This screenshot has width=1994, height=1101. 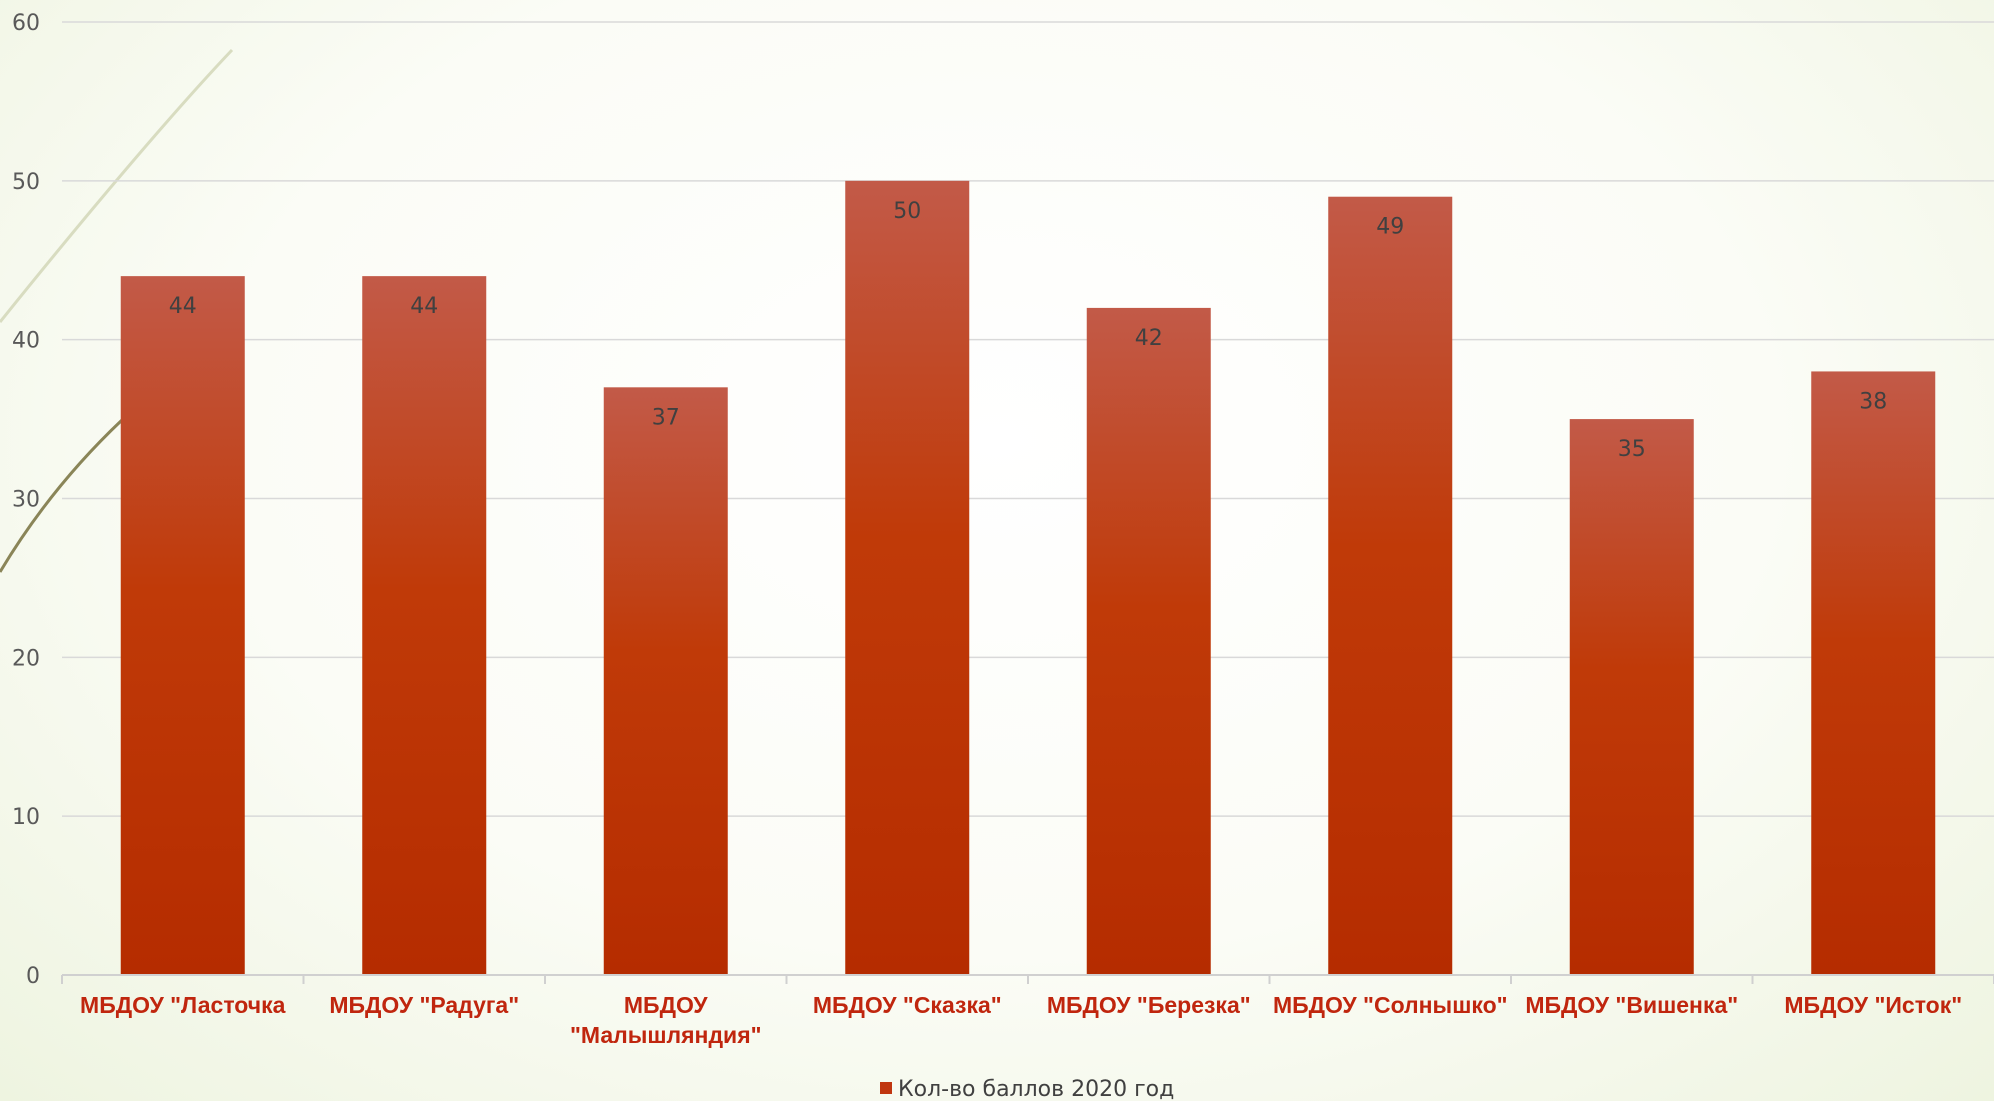 What do you see at coordinates (33, 976) in the screenshot?
I see `y-tick-label: 0` at bounding box center [33, 976].